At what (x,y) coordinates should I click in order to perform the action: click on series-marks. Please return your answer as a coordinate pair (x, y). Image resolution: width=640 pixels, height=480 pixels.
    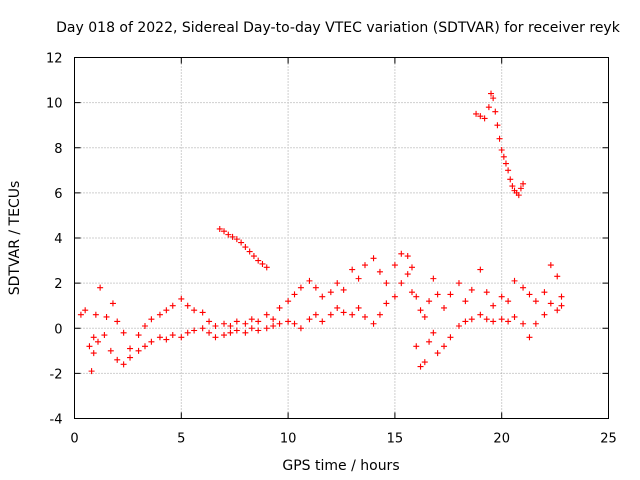
    Looking at the image, I should click on (500, 144).